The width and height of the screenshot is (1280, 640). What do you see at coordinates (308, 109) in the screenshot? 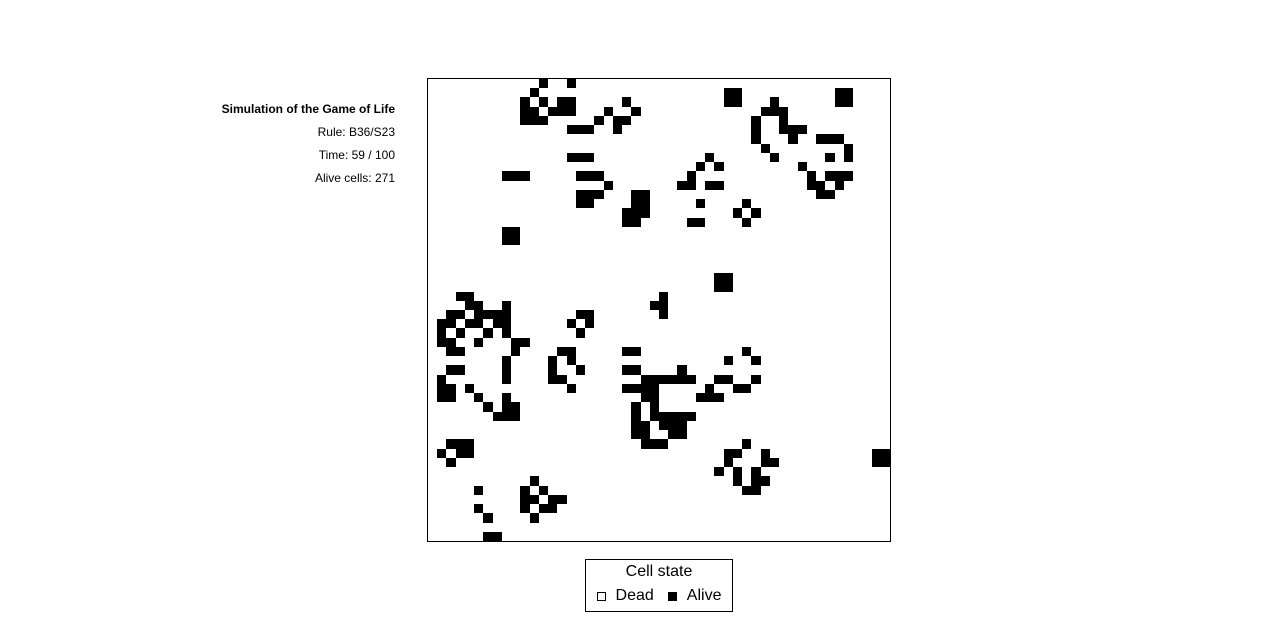
I see `simulation-title: Simulation of the Game of Life` at bounding box center [308, 109].